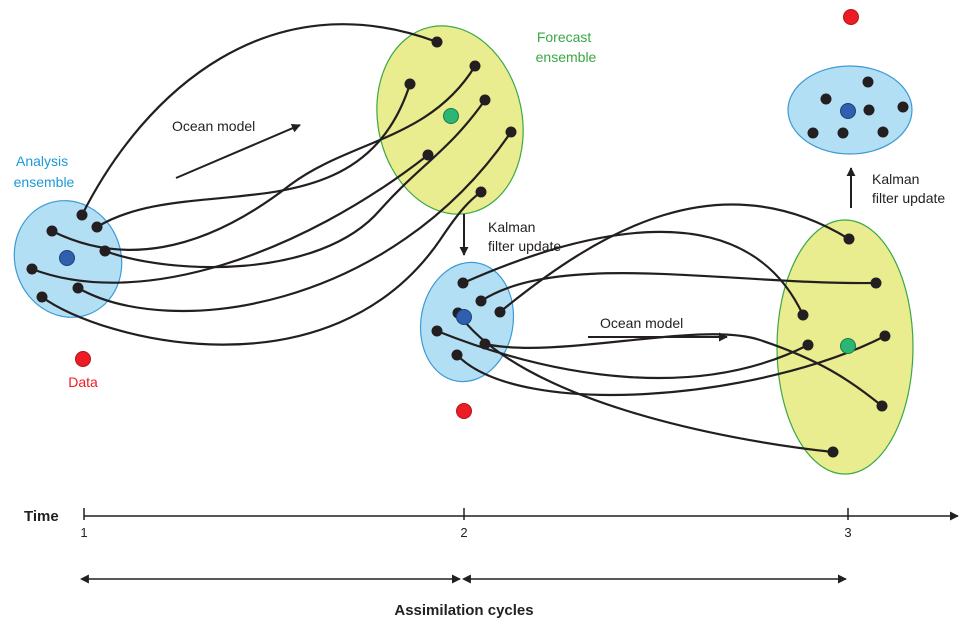 The height and width of the screenshot is (625, 968). I want to click on data-label: Data, so click(83, 382).